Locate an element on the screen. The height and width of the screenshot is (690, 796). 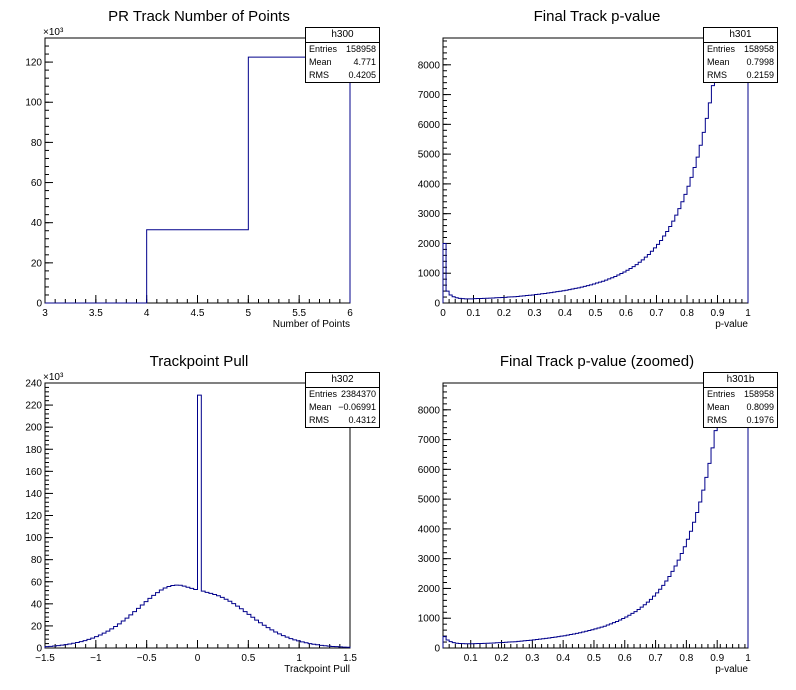
y-tick-label: 80 is located at coordinates (37, 143).